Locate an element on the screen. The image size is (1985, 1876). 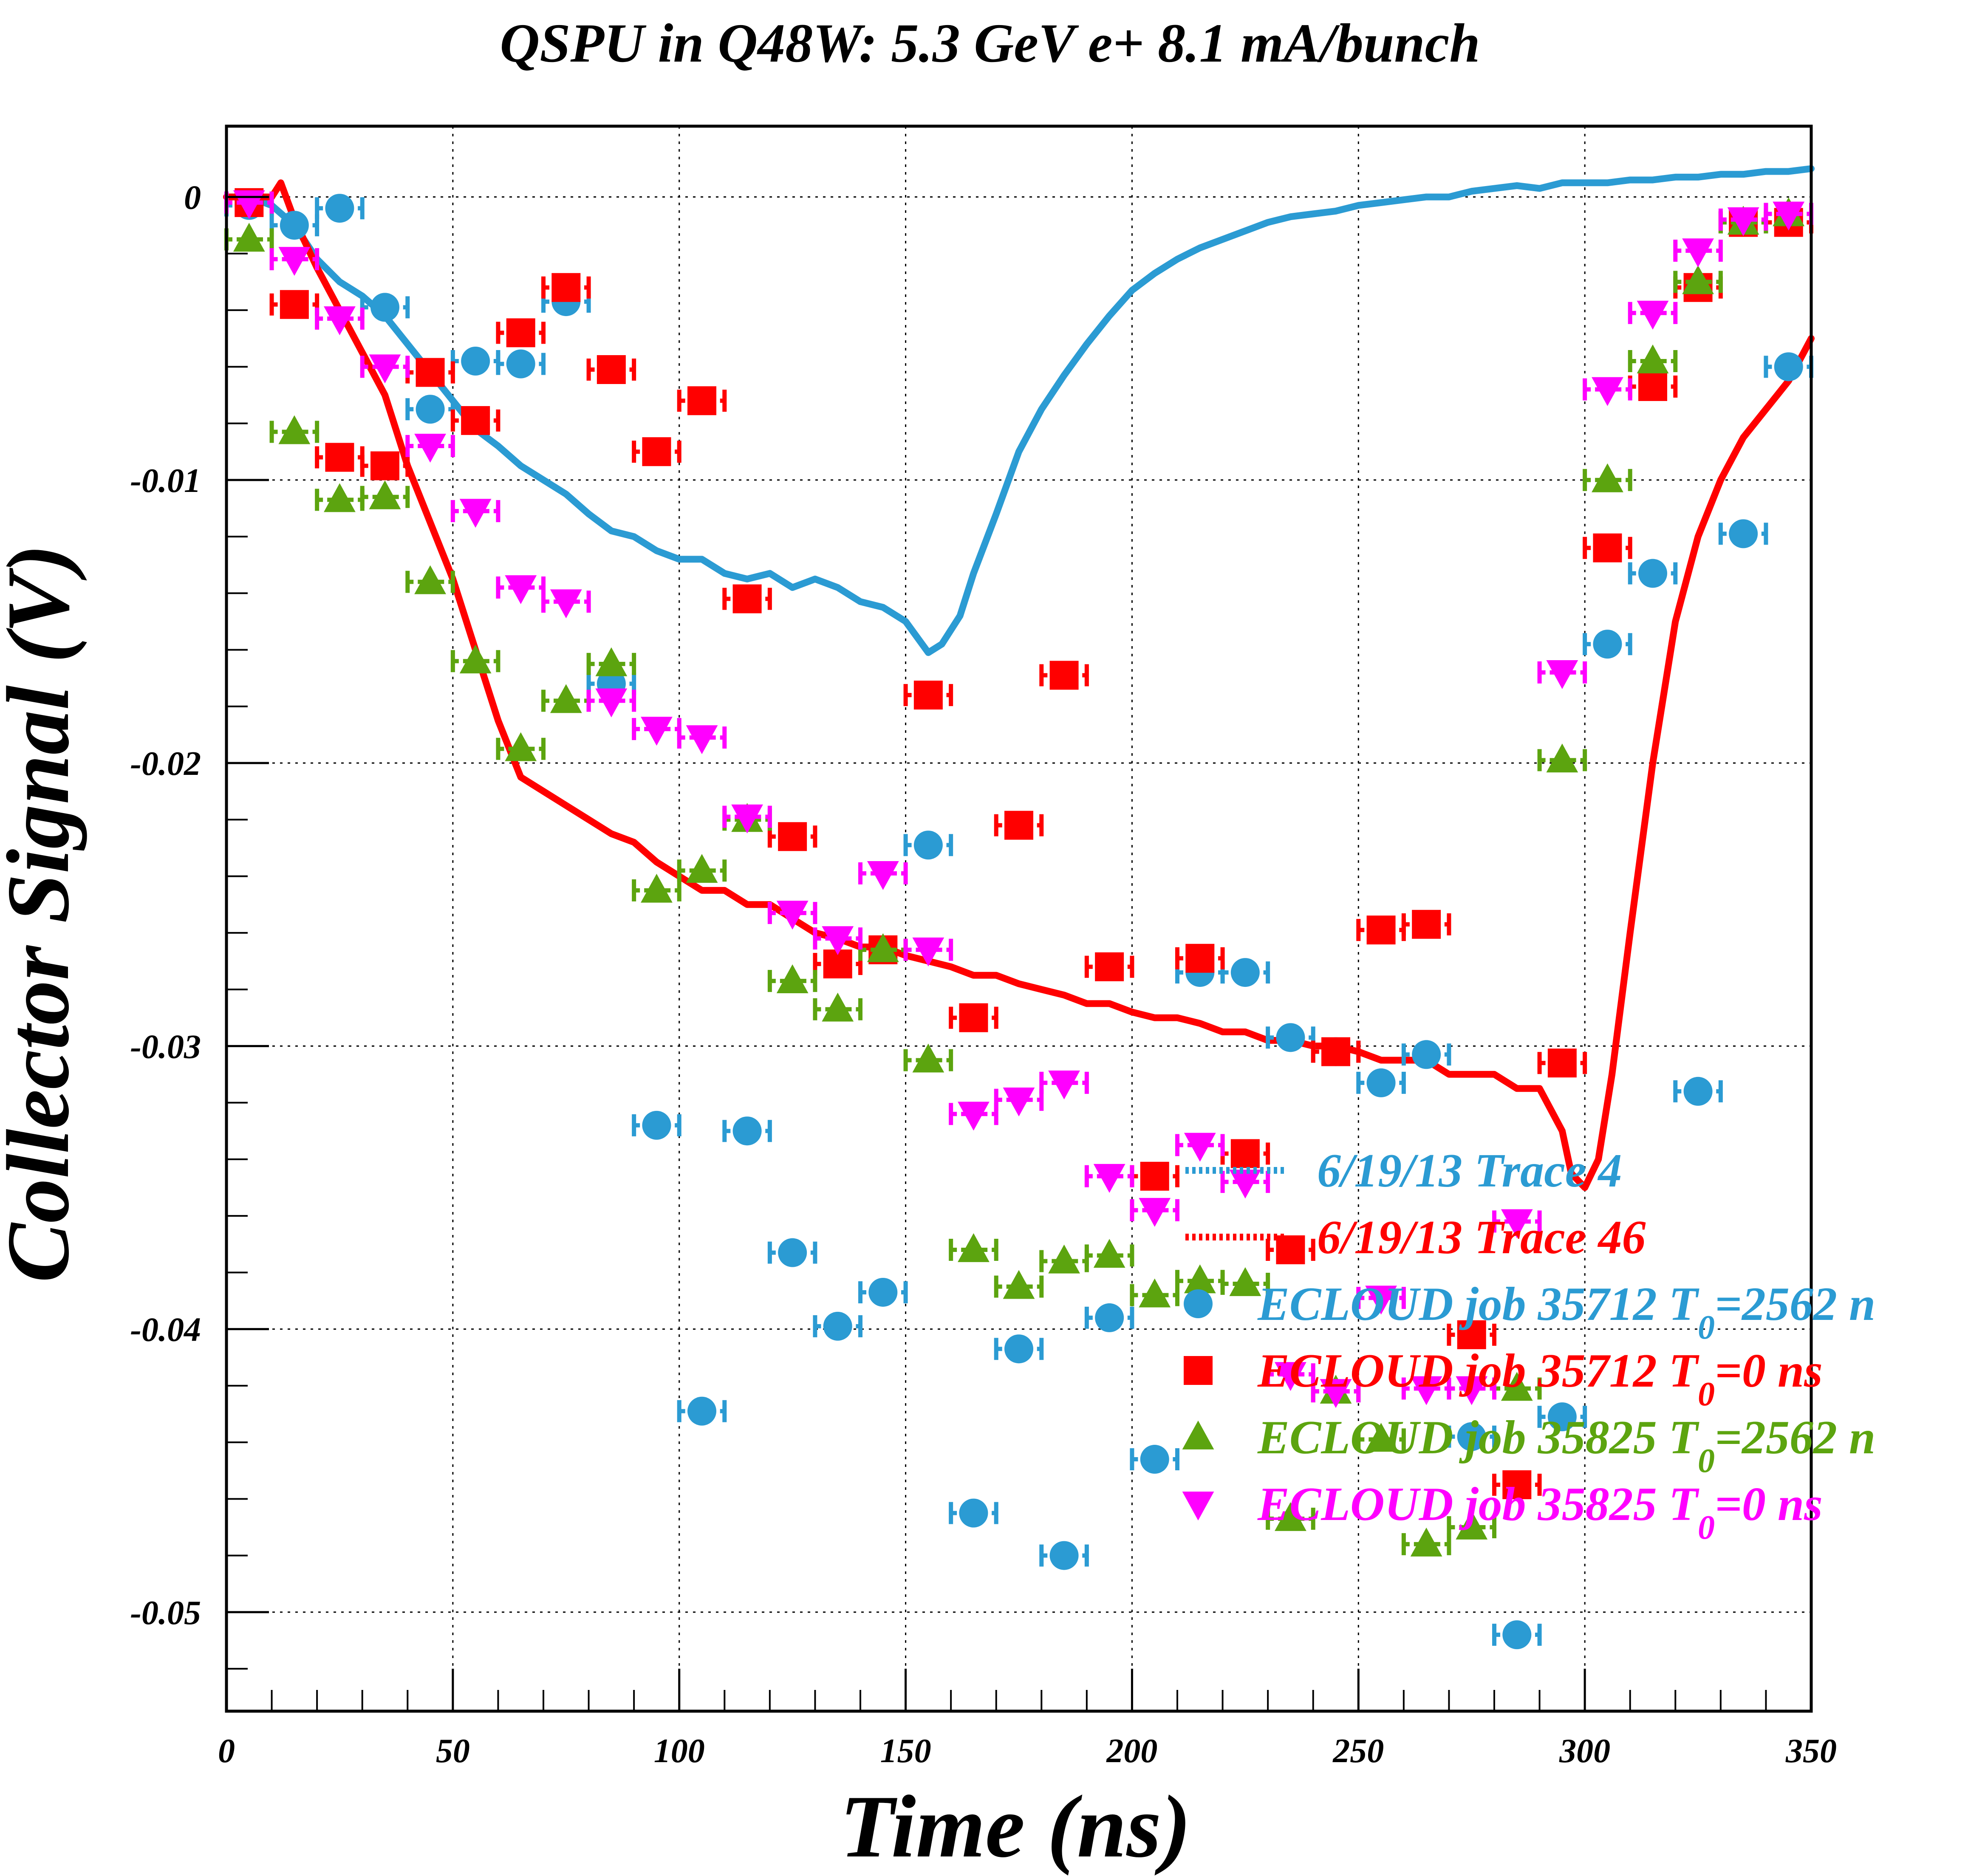
x-tick-label: 200 is located at coordinates (1131, 1751).